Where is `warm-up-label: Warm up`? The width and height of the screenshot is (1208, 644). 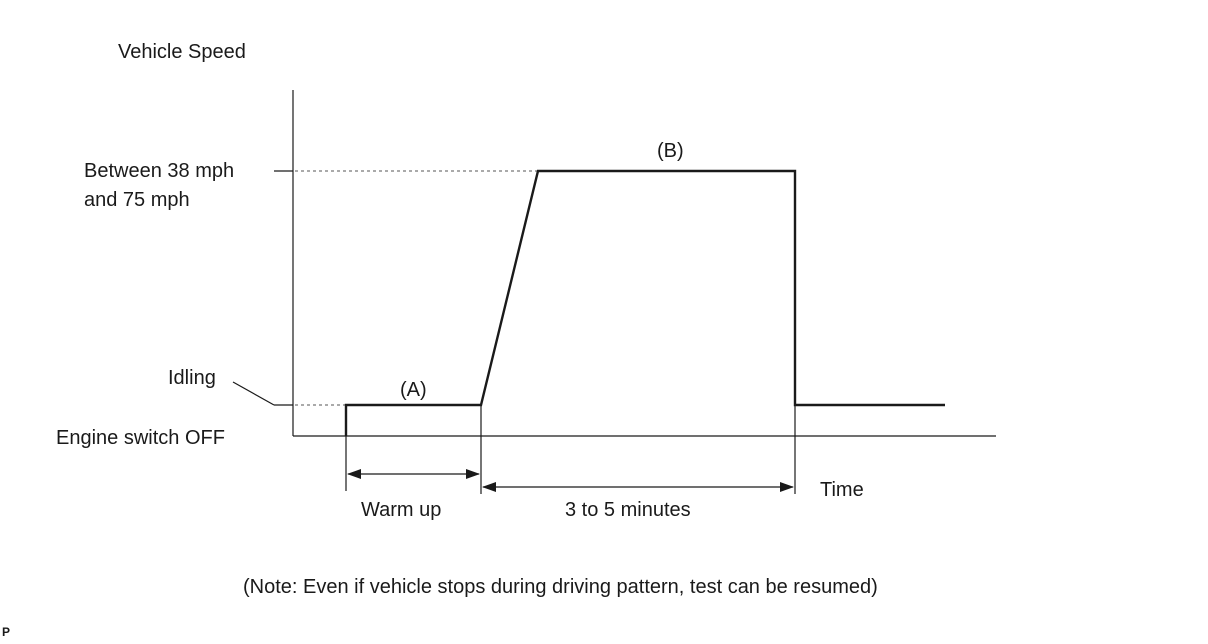
warm-up-label: Warm up is located at coordinates (401, 510).